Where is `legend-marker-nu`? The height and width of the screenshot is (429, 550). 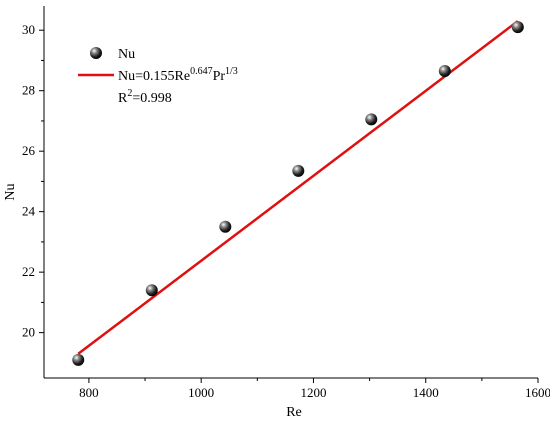
legend-marker-nu is located at coordinates (96, 53).